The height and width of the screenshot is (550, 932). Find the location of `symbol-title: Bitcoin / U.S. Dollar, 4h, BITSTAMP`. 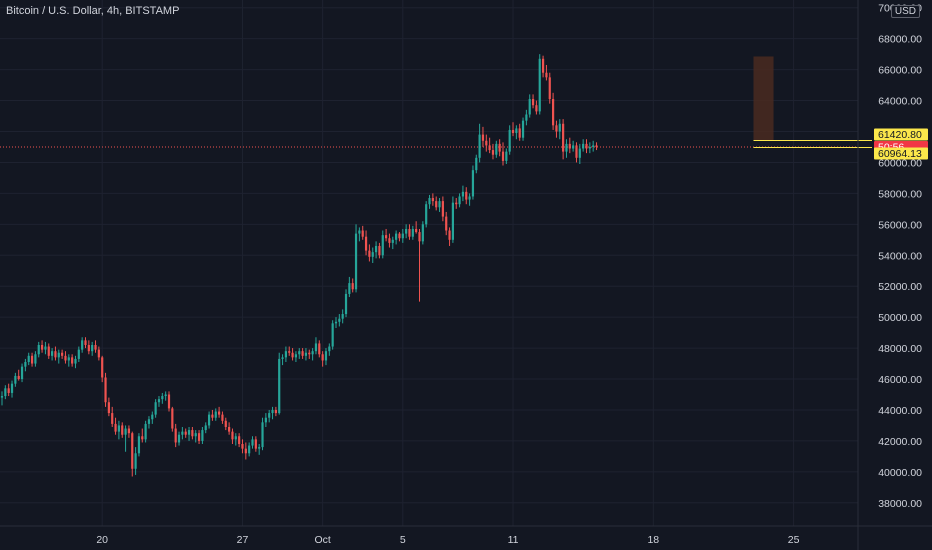

symbol-title: Bitcoin / U.S. Dollar, 4h, BITSTAMP is located at coordinates (93, 11).